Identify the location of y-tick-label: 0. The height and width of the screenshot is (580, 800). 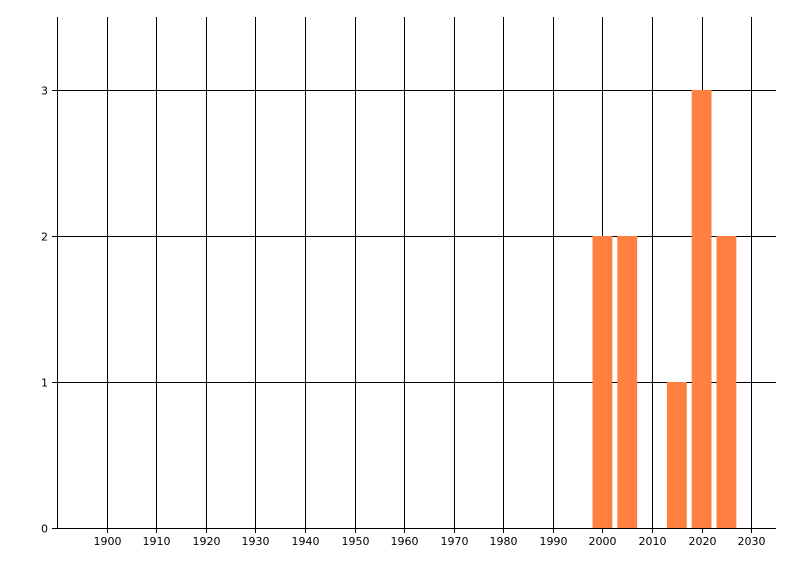
(44, 529).